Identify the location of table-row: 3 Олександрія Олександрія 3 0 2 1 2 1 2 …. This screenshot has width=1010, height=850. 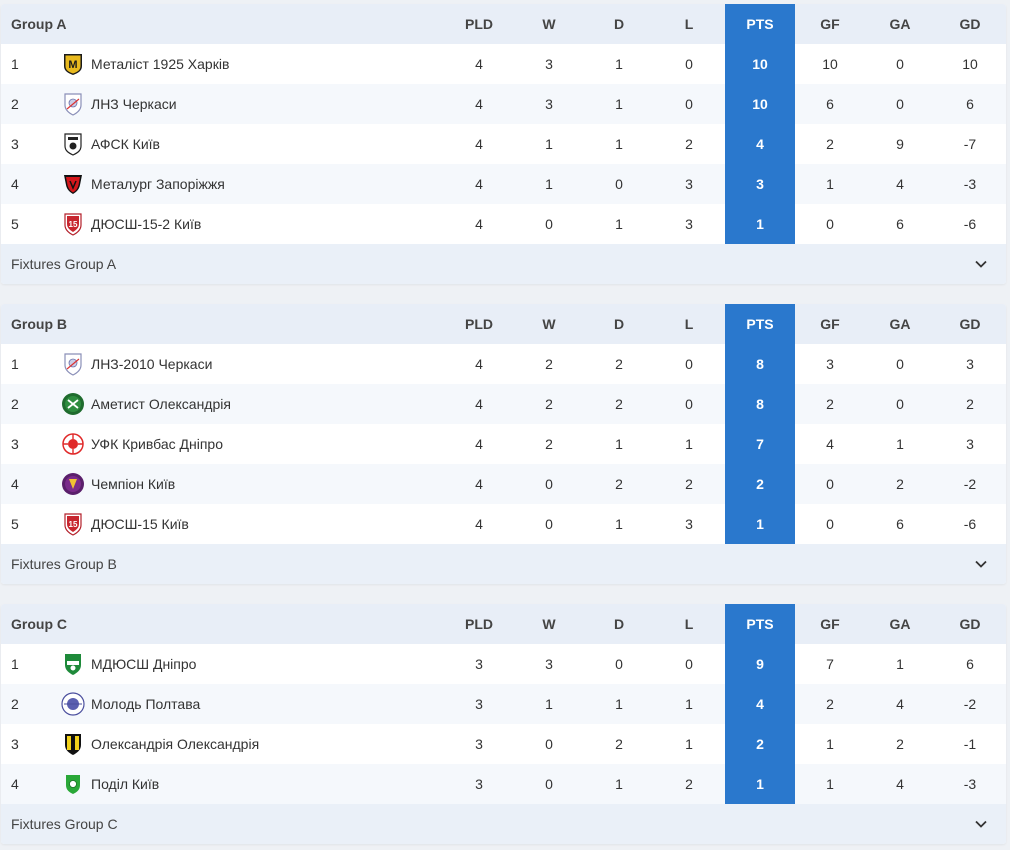
(503, 744).